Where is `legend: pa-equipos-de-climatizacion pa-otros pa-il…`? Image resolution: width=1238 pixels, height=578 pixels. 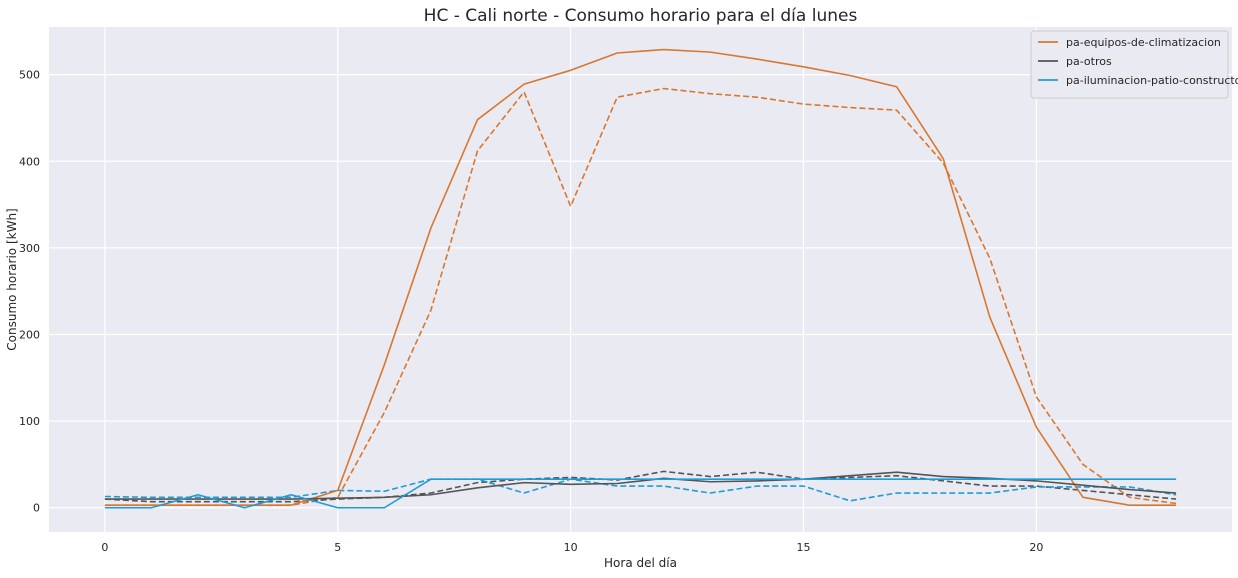
legend: pa-equipos-de-climatizacion pa-otros pa-il… is located at coordinates (1134, 64).